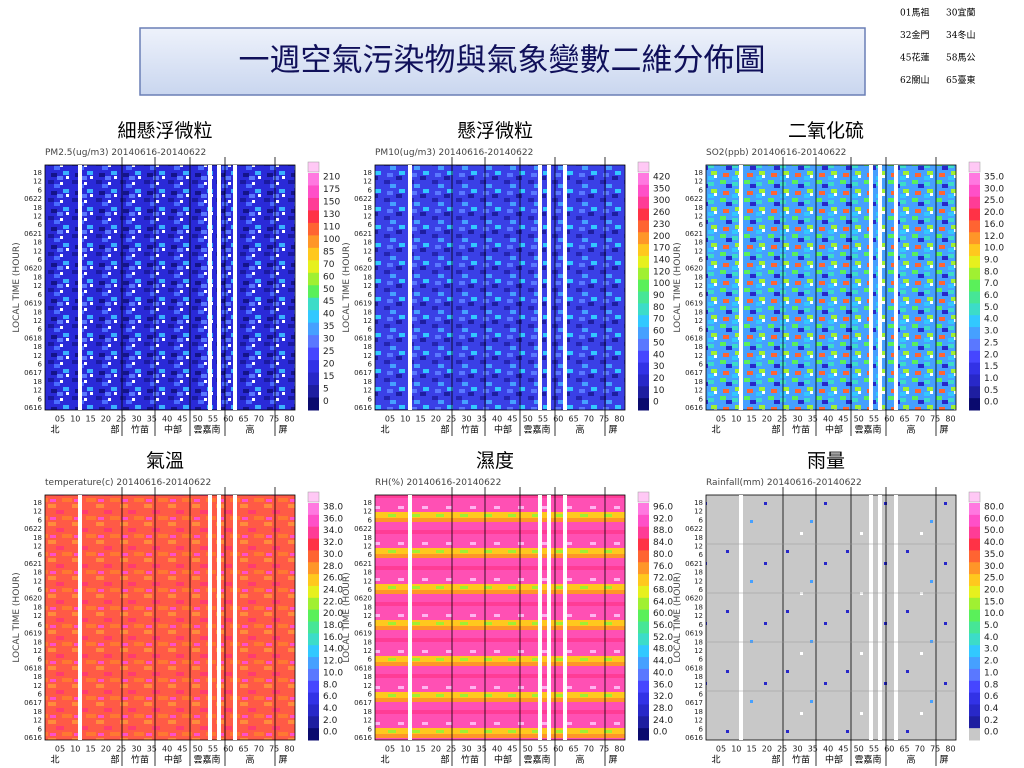 The height and width of the screenshot is (768, 1024). I want to click on colorbar-label: 52.0, so click(663, 638).